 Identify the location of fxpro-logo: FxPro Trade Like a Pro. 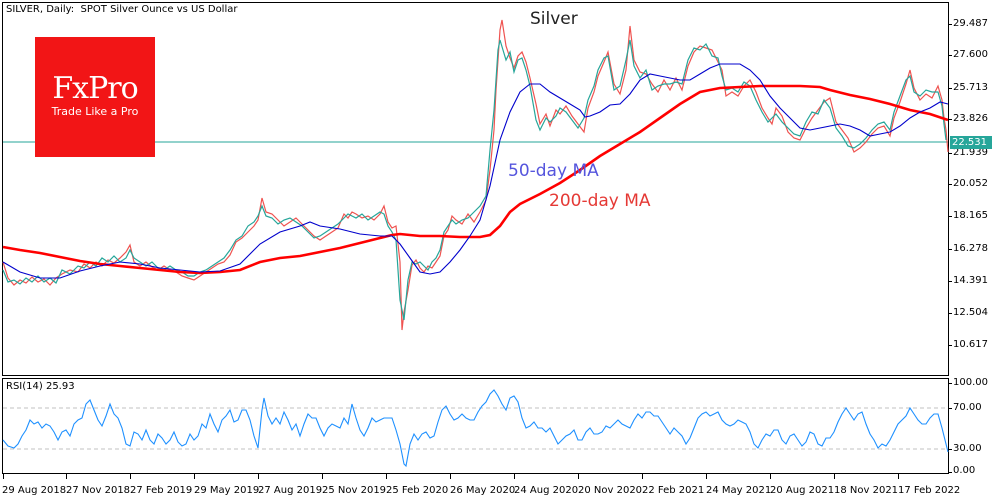
(95, 97).